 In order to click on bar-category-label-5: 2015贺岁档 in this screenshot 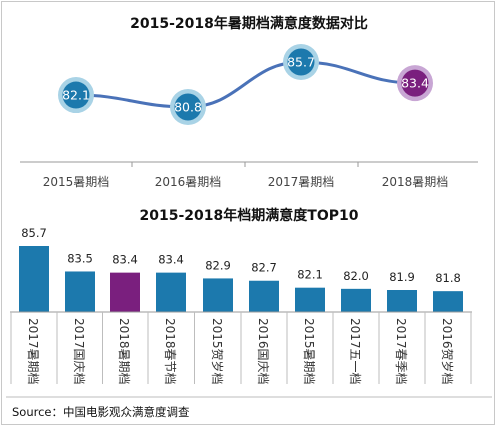, I will do `click(217, 351)`.